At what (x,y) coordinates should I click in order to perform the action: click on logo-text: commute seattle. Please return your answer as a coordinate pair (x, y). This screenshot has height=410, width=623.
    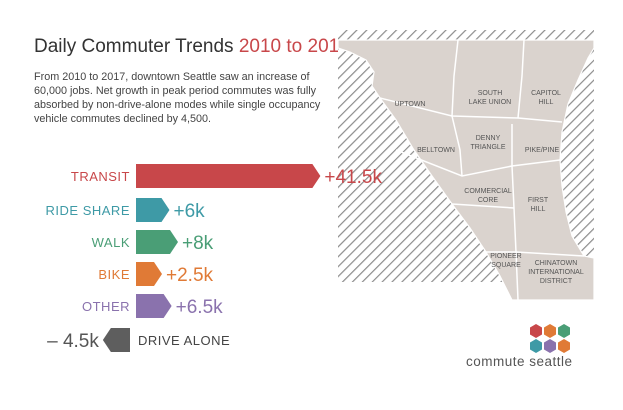
    Looking at the image, I should click on (519, 361).